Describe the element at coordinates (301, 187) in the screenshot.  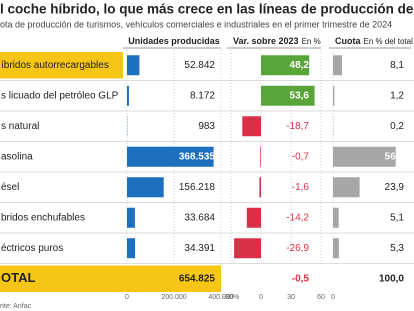
I see `value-label: -1,6` at that location.